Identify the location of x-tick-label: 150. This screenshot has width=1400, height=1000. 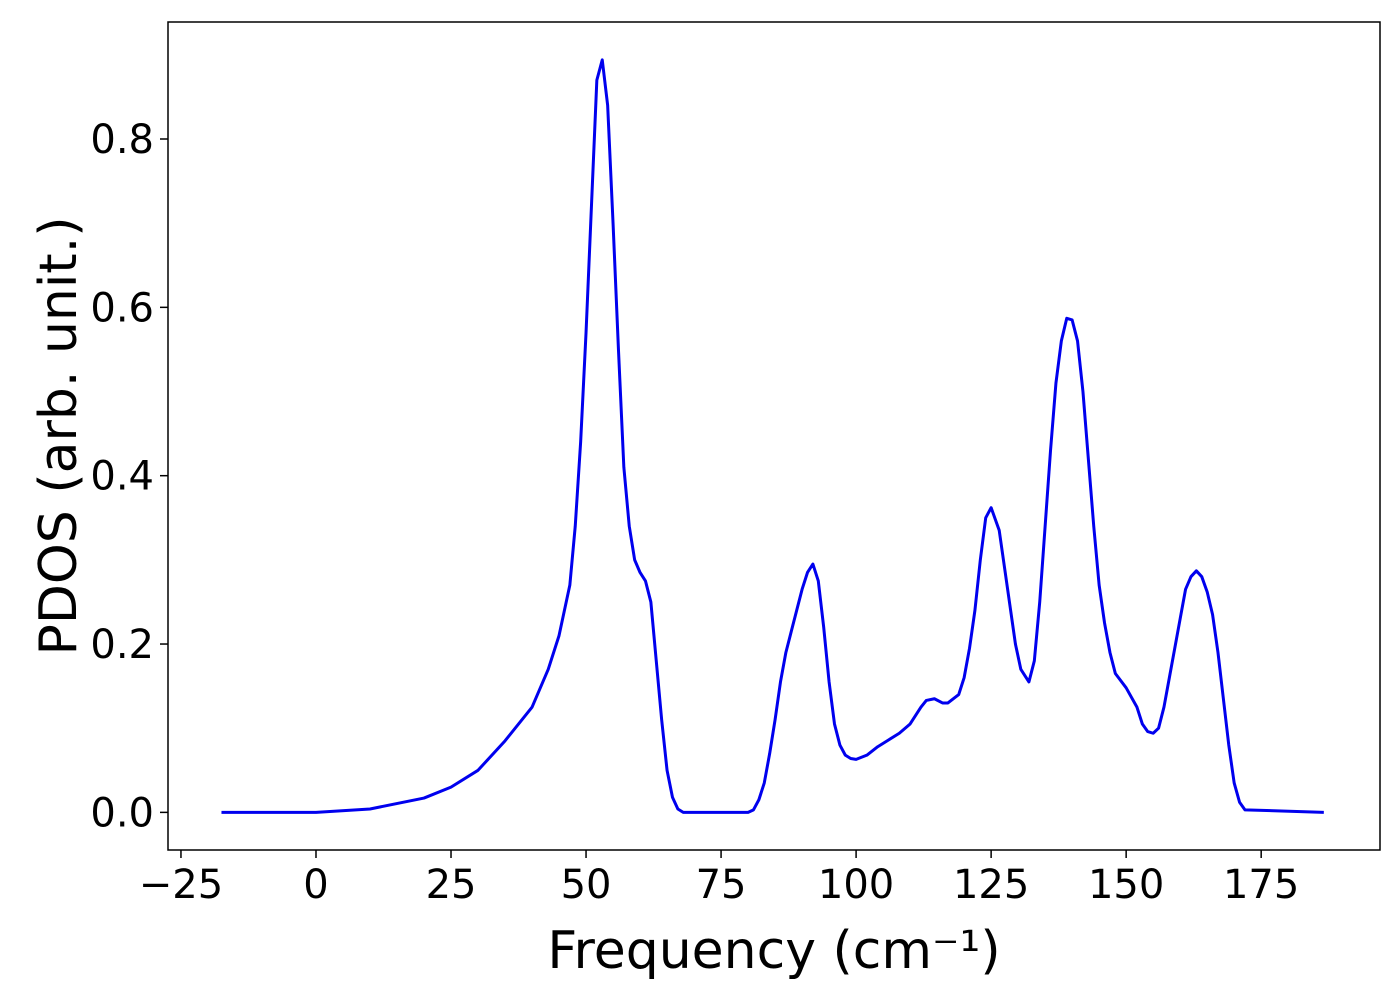
(1126, 885).